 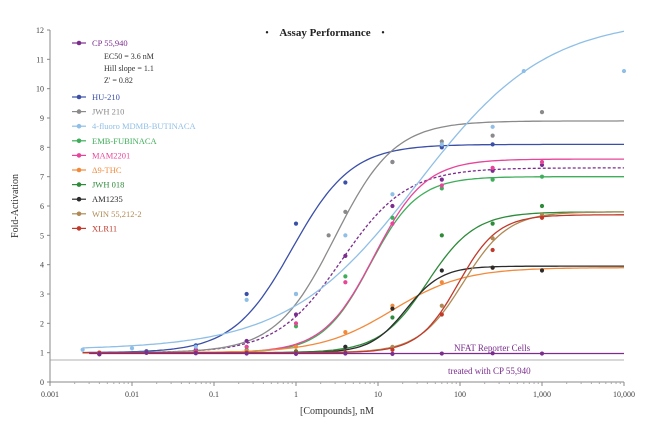 I want to click on chart-title: • Assay Performance •, so click(x=325, y=33).